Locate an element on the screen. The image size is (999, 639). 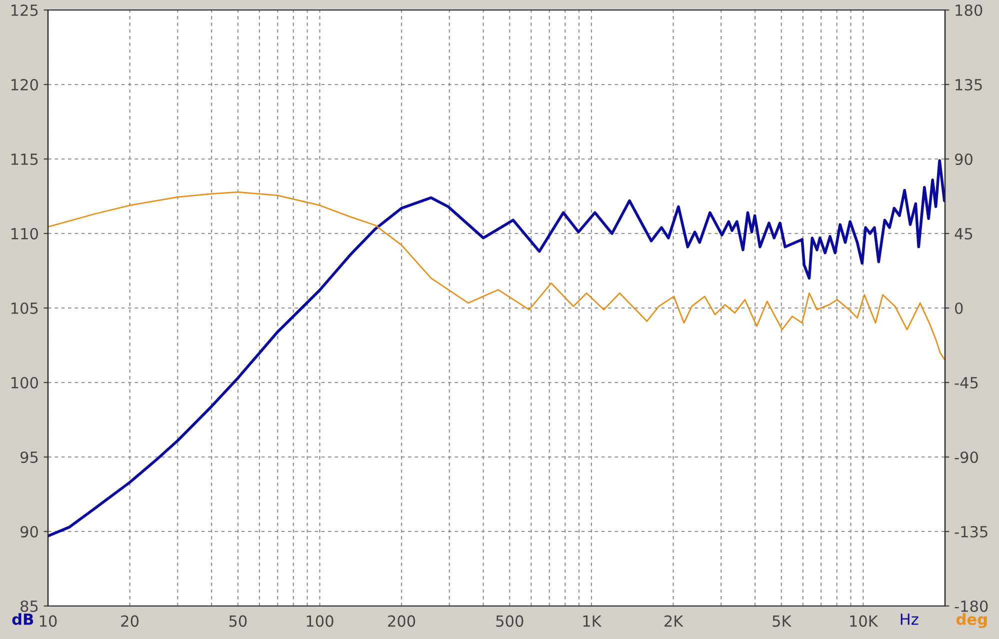
y2-tick-label: 90 is located at coordinates (963, 159).